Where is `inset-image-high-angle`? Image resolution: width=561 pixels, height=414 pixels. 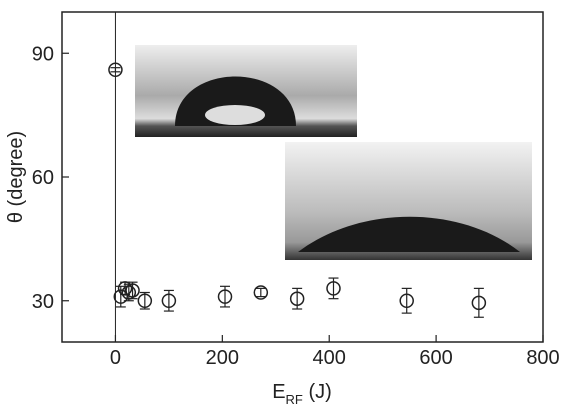
inset-image-high-angle is located at coordinates (246, 91).